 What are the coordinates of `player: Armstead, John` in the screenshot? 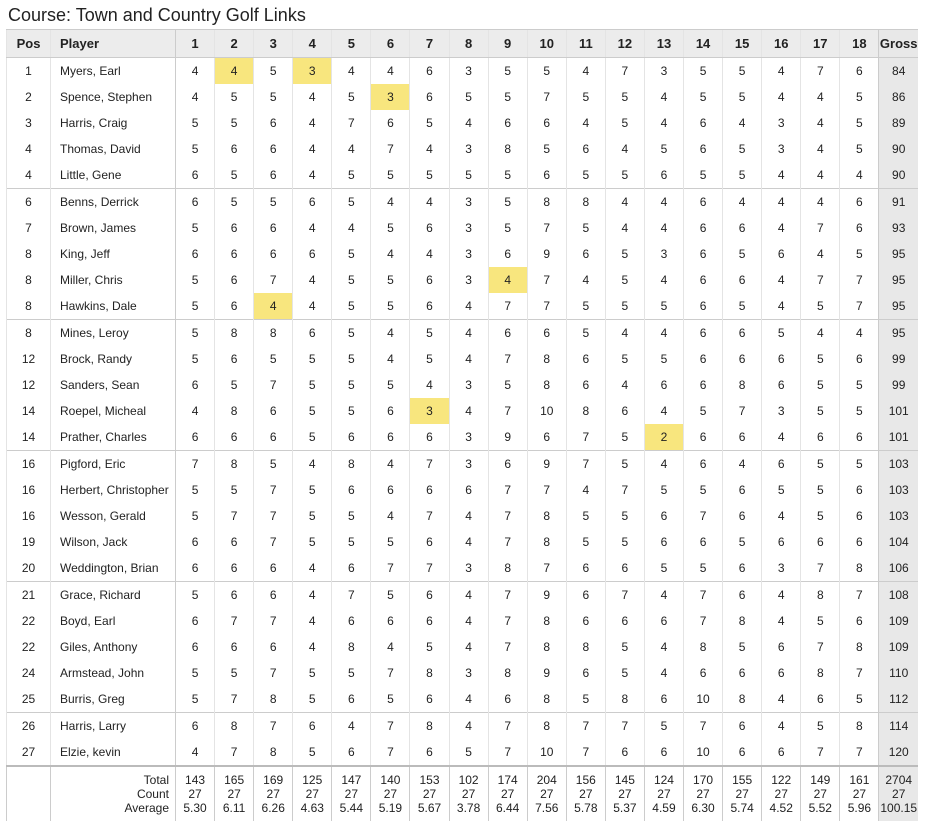 It's located at (113, 673).